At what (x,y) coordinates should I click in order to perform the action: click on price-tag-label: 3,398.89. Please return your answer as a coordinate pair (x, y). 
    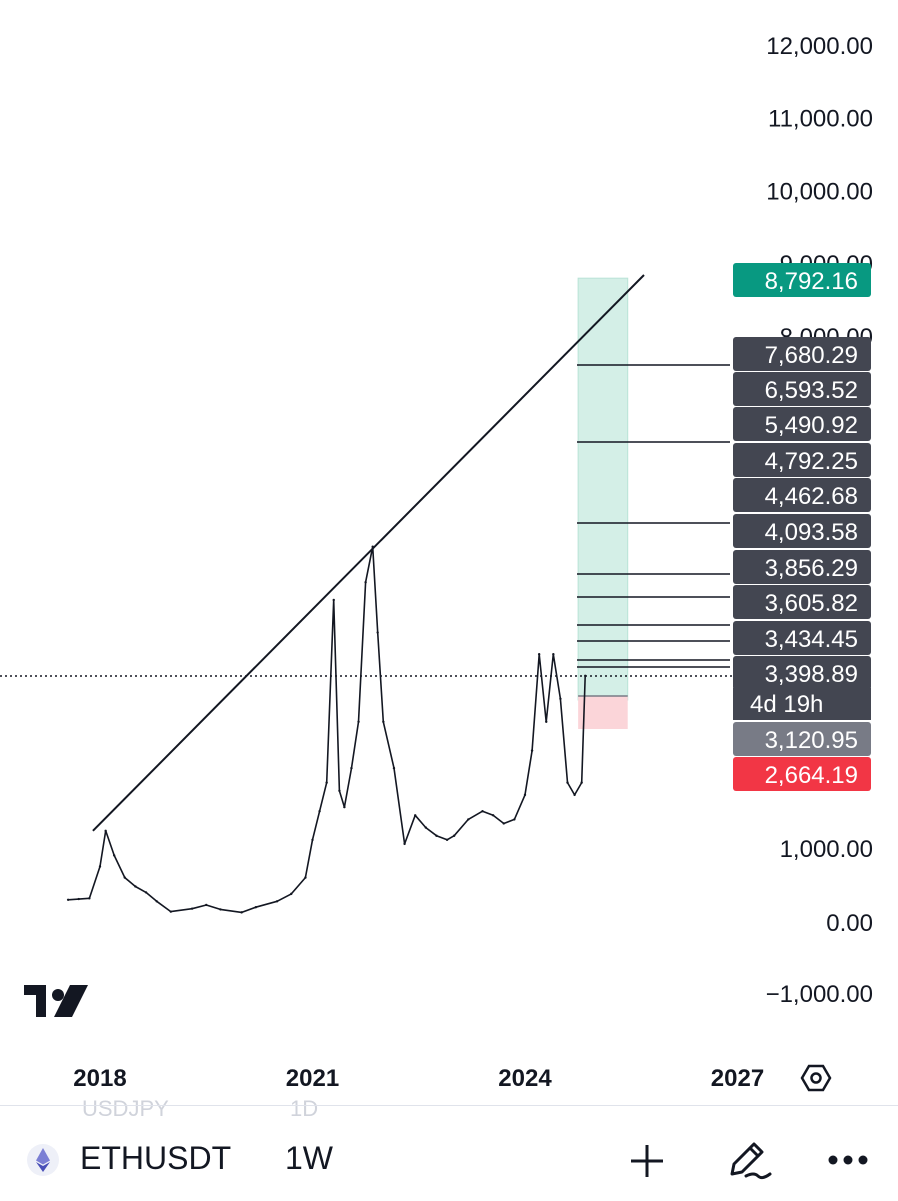
    Looking at the image, I should click on (811, 674).